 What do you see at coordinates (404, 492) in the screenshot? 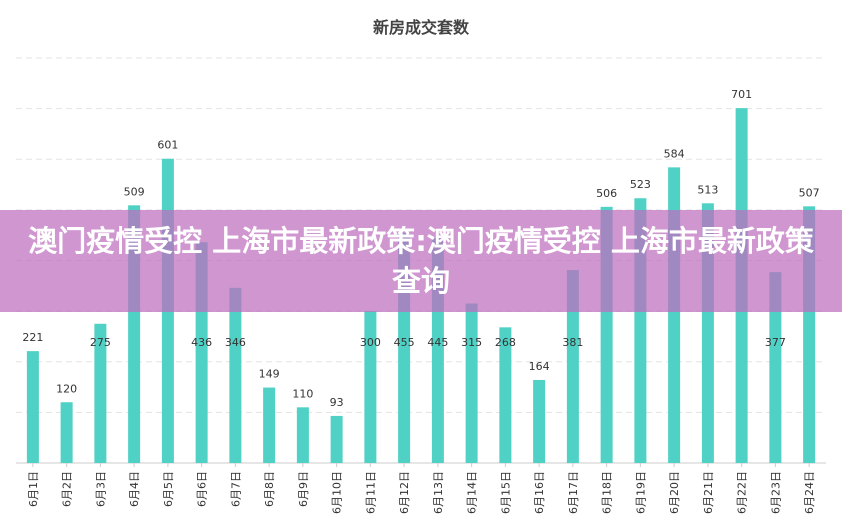
I see `x-tick-label: 6月12日` at bounding box center [404, 492].